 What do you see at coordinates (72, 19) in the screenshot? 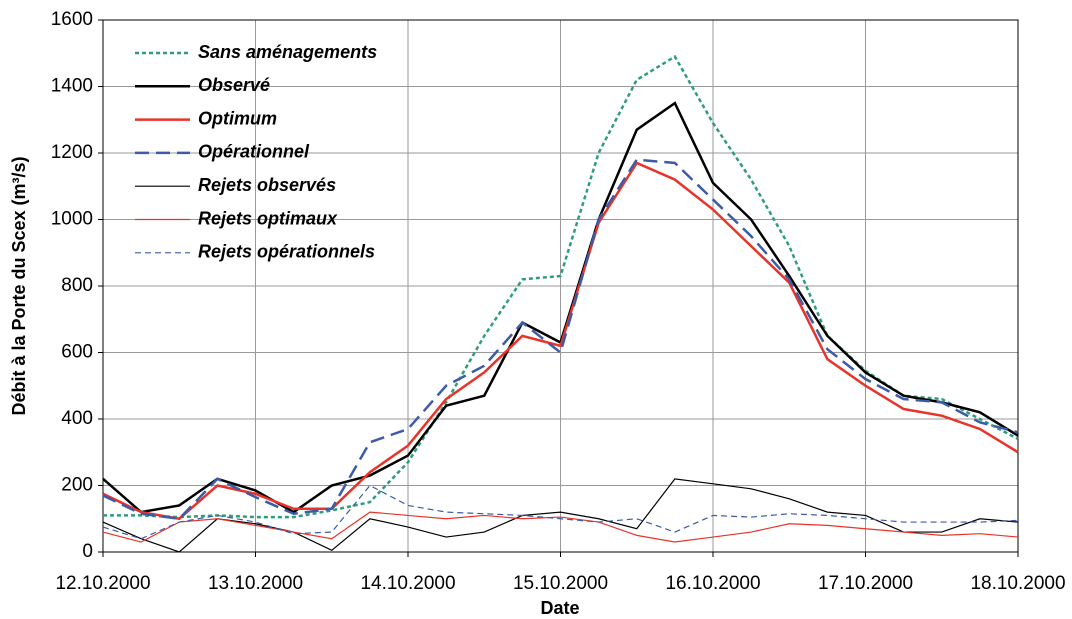
I see `y-tick-label: 1600` at bounding box center [72, 19].